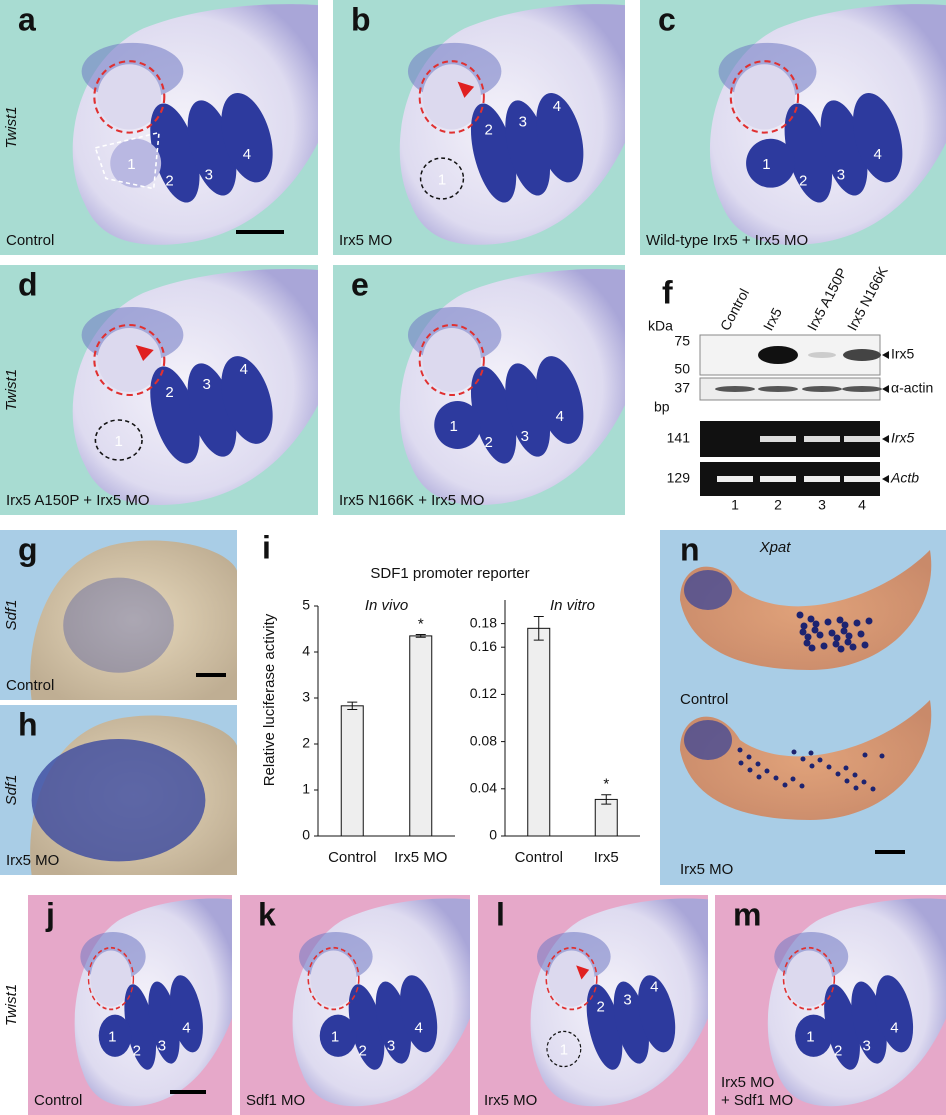 Image resolution: width=946 pixels, height=1115 pixels. What do you see at coordinates (606, 784) in the screenshot?
I see `annotation: *` at bounding box center [606, 784].